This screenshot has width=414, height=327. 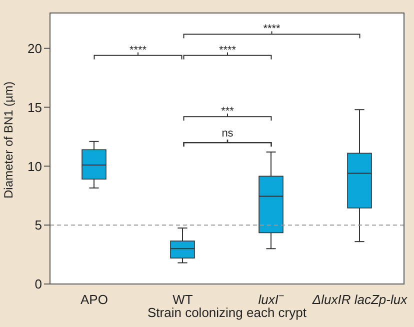 I want to click on x-axis-title: Strain colonizing each crypt, so click(x=227, y=312).